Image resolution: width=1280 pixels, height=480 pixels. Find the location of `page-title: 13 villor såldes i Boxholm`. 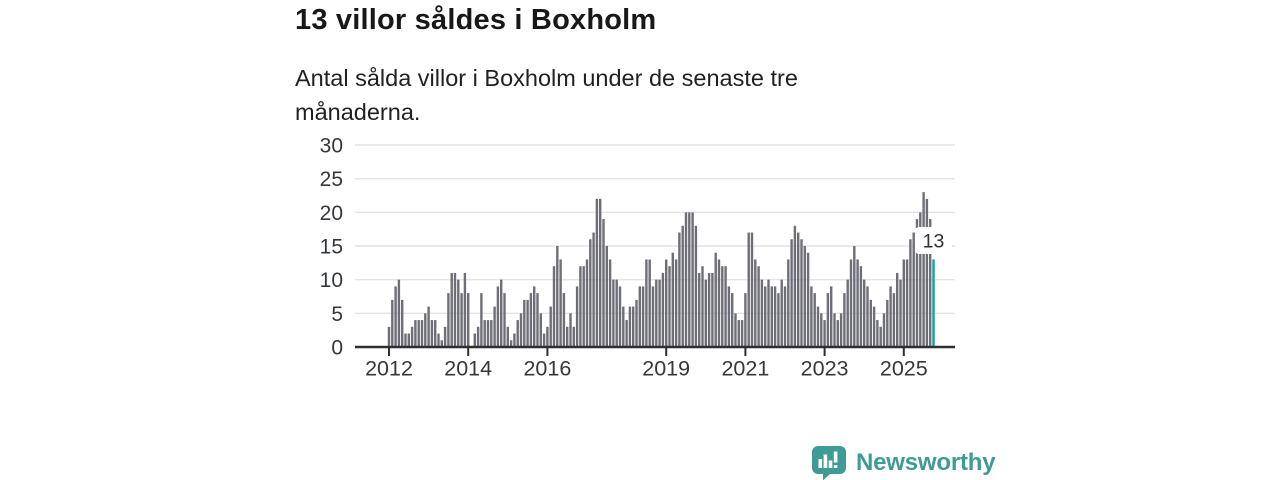

page-title: 13 villor såldes i Boxholm is located at coordinates (476, 20).